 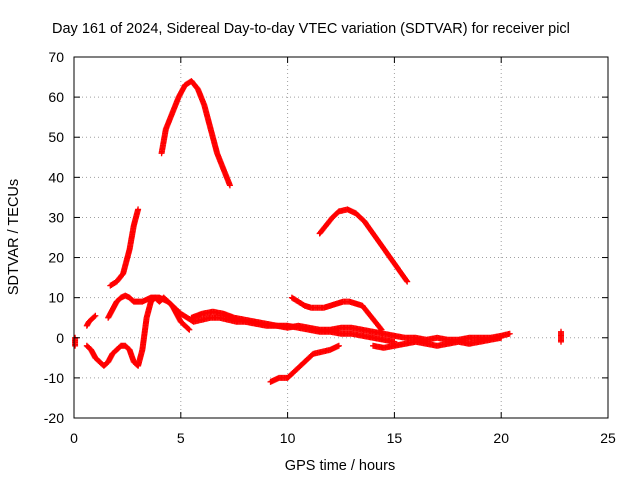 What do you see at coordinates (54, 418) in the screenshot?
I see `y-tick-label: -20` at bounding box center [54, 418].